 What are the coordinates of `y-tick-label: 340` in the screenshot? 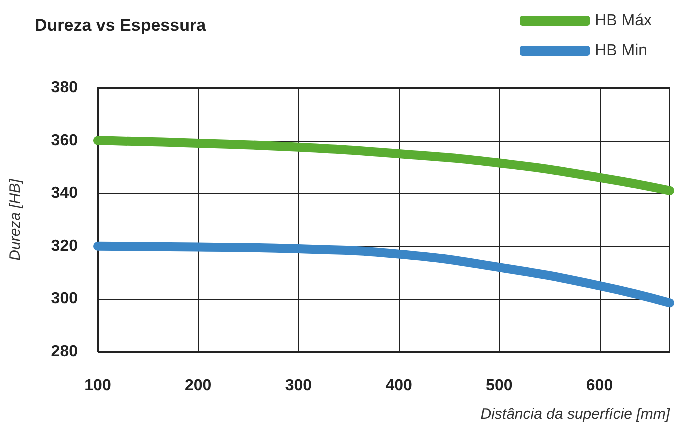 It's located at (64, 193).